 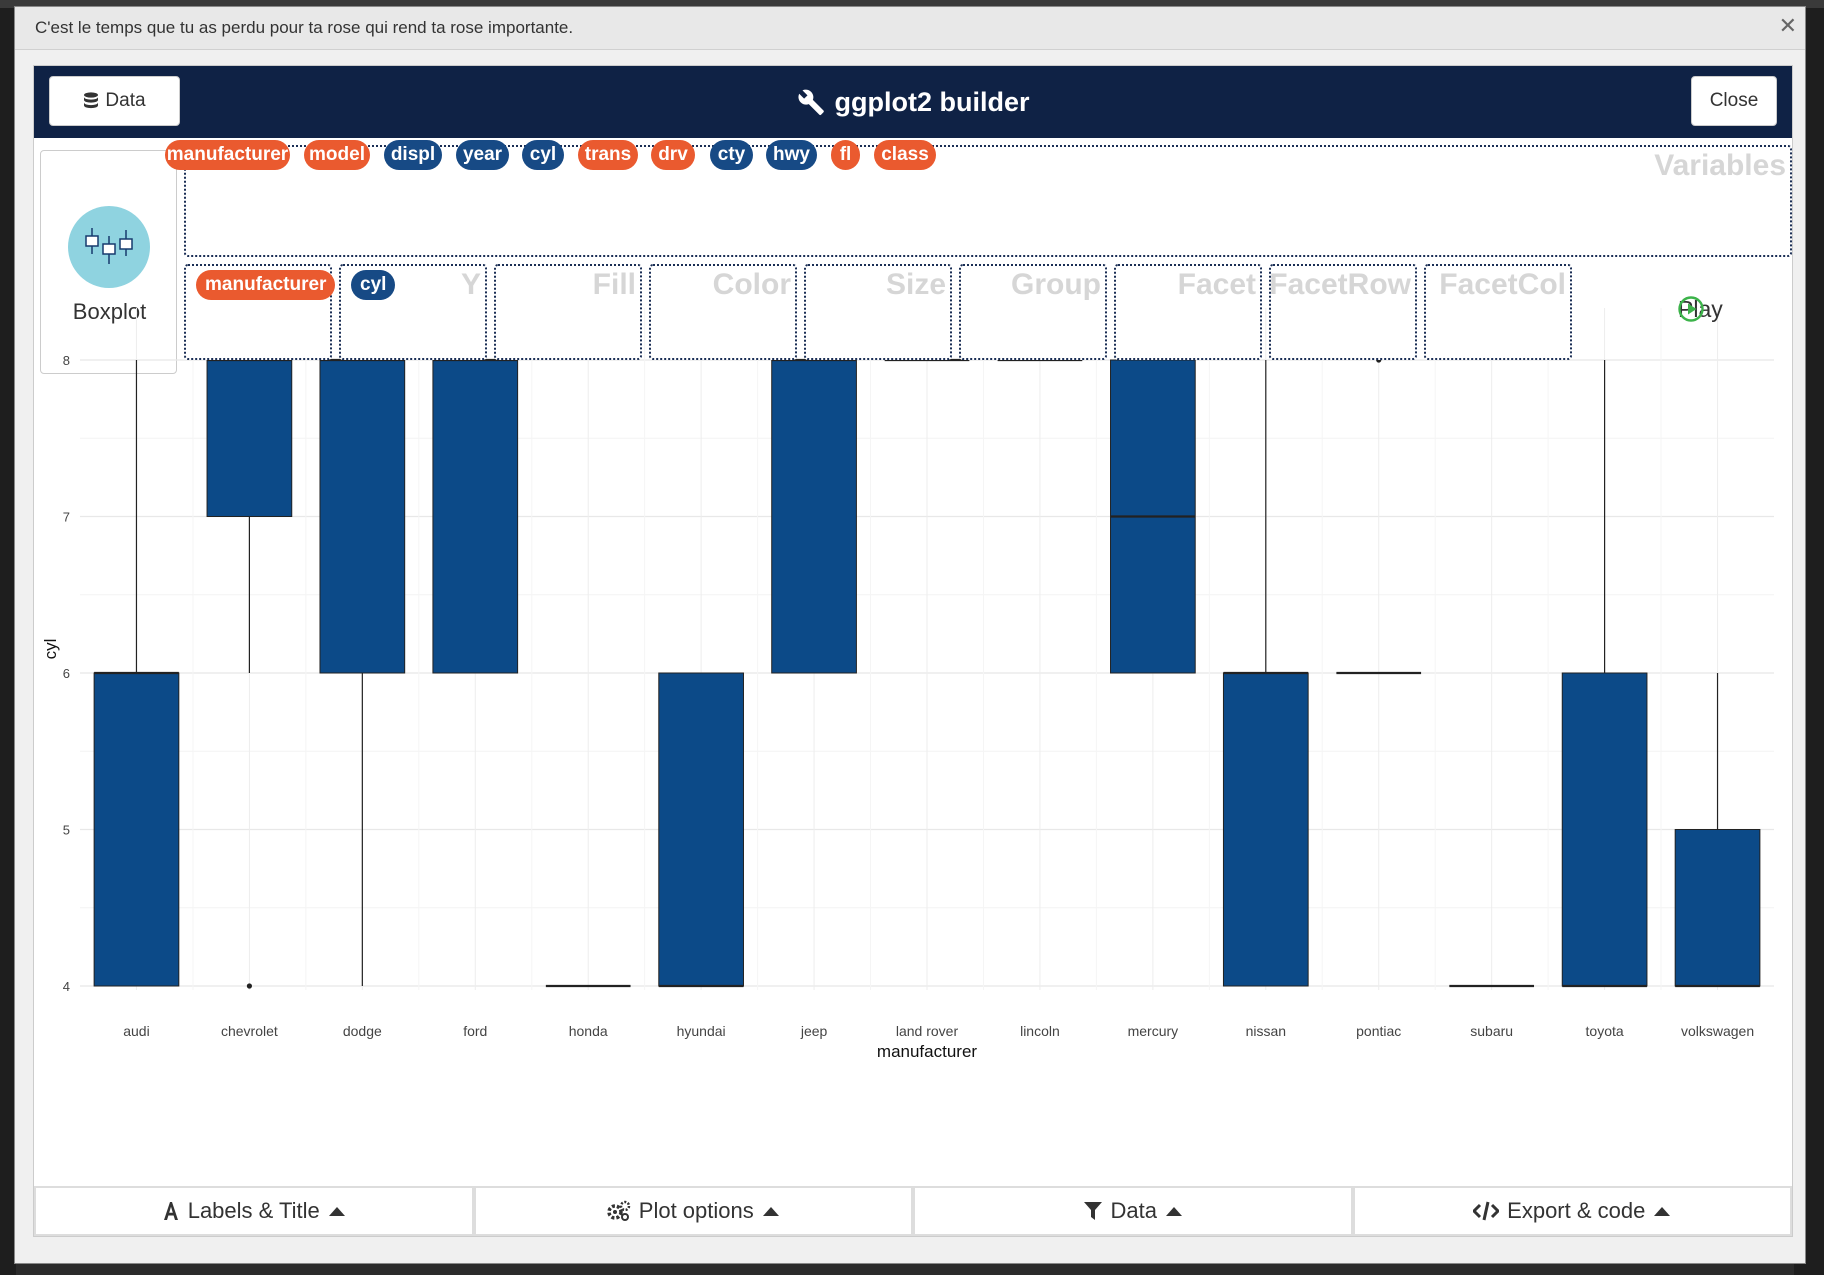 I want to click on tab-labels-title: Labels & Title, so click(x=254, y=1211).